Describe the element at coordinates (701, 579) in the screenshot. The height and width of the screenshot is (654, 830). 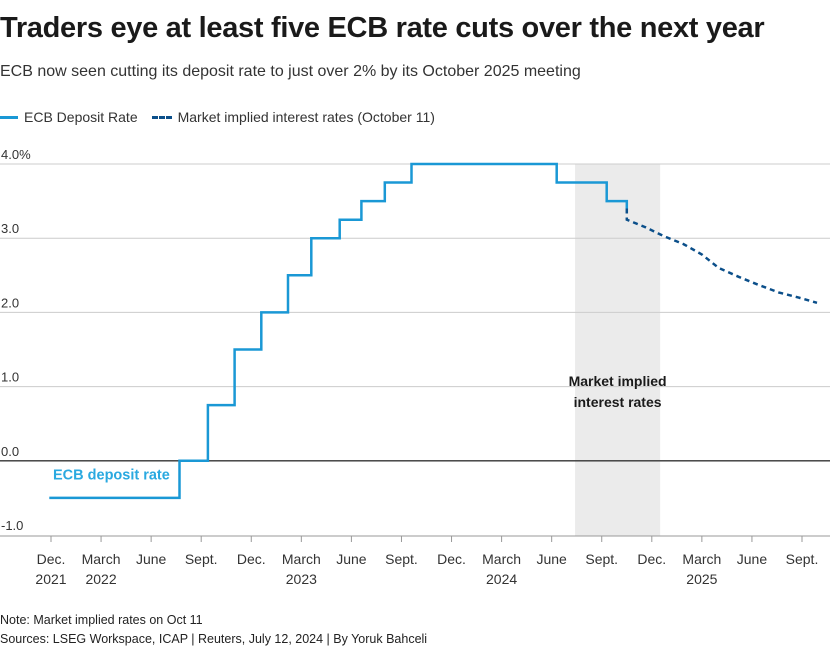
I see `x-tick-year-label: 2025` at that location.